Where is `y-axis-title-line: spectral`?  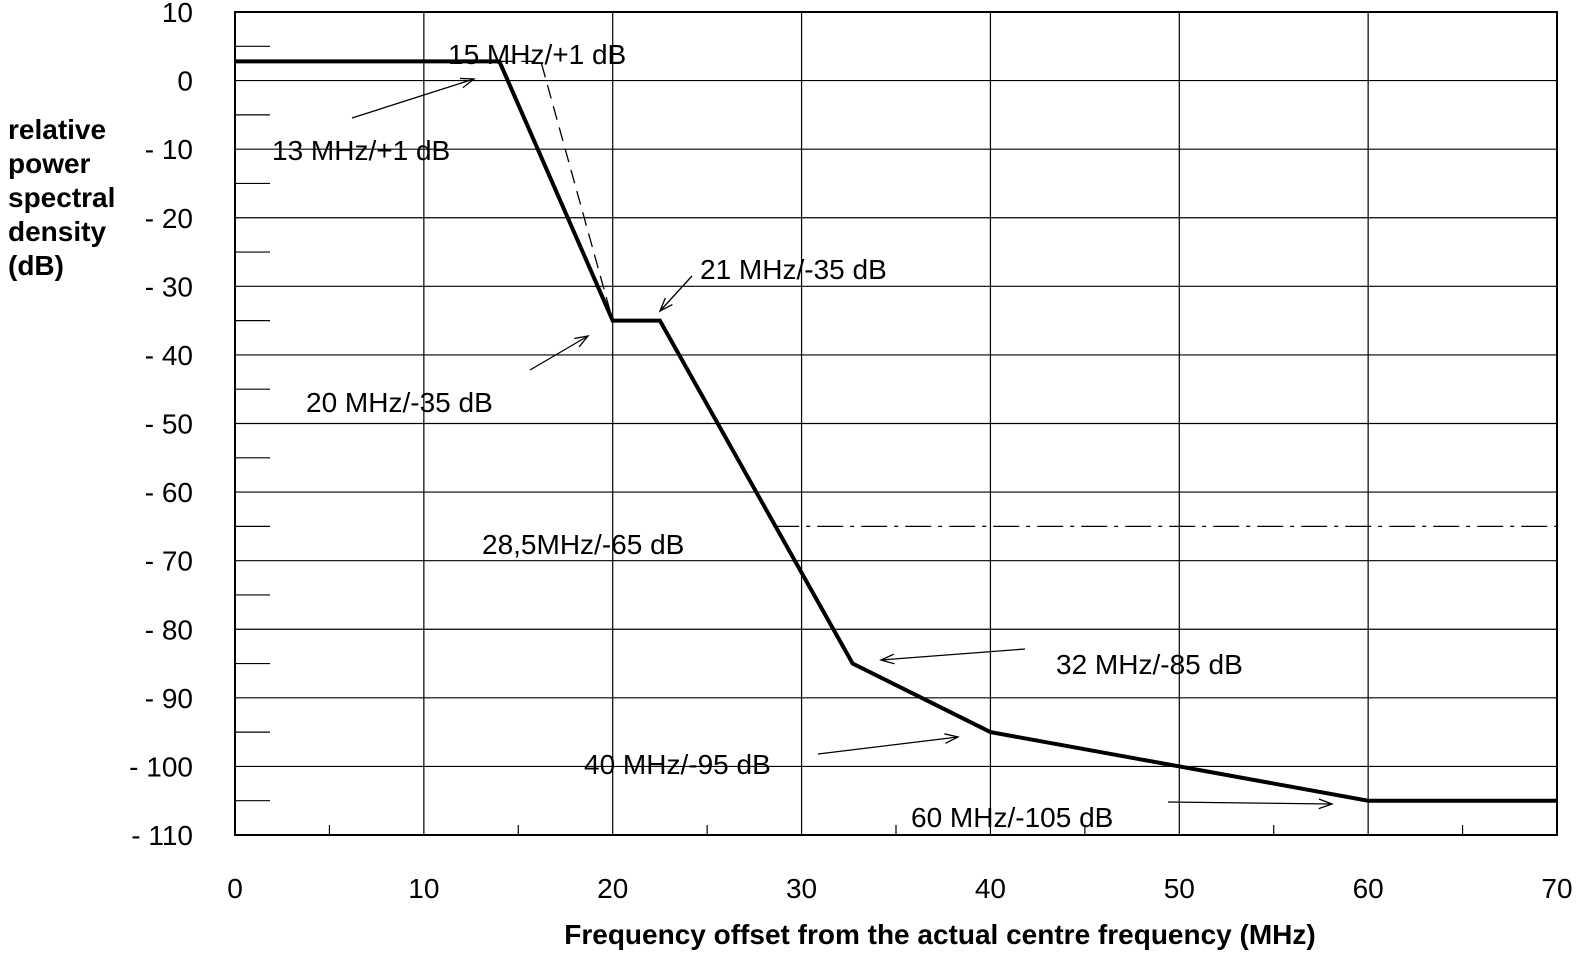 y-axis-title-line: spectral is located at coordinates (62, 197).